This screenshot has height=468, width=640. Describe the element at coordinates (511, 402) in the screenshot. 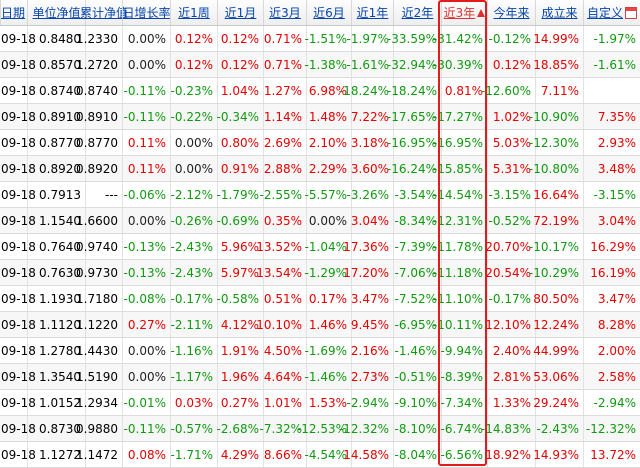

I see `cell-ytd: 1.33%` at that location.